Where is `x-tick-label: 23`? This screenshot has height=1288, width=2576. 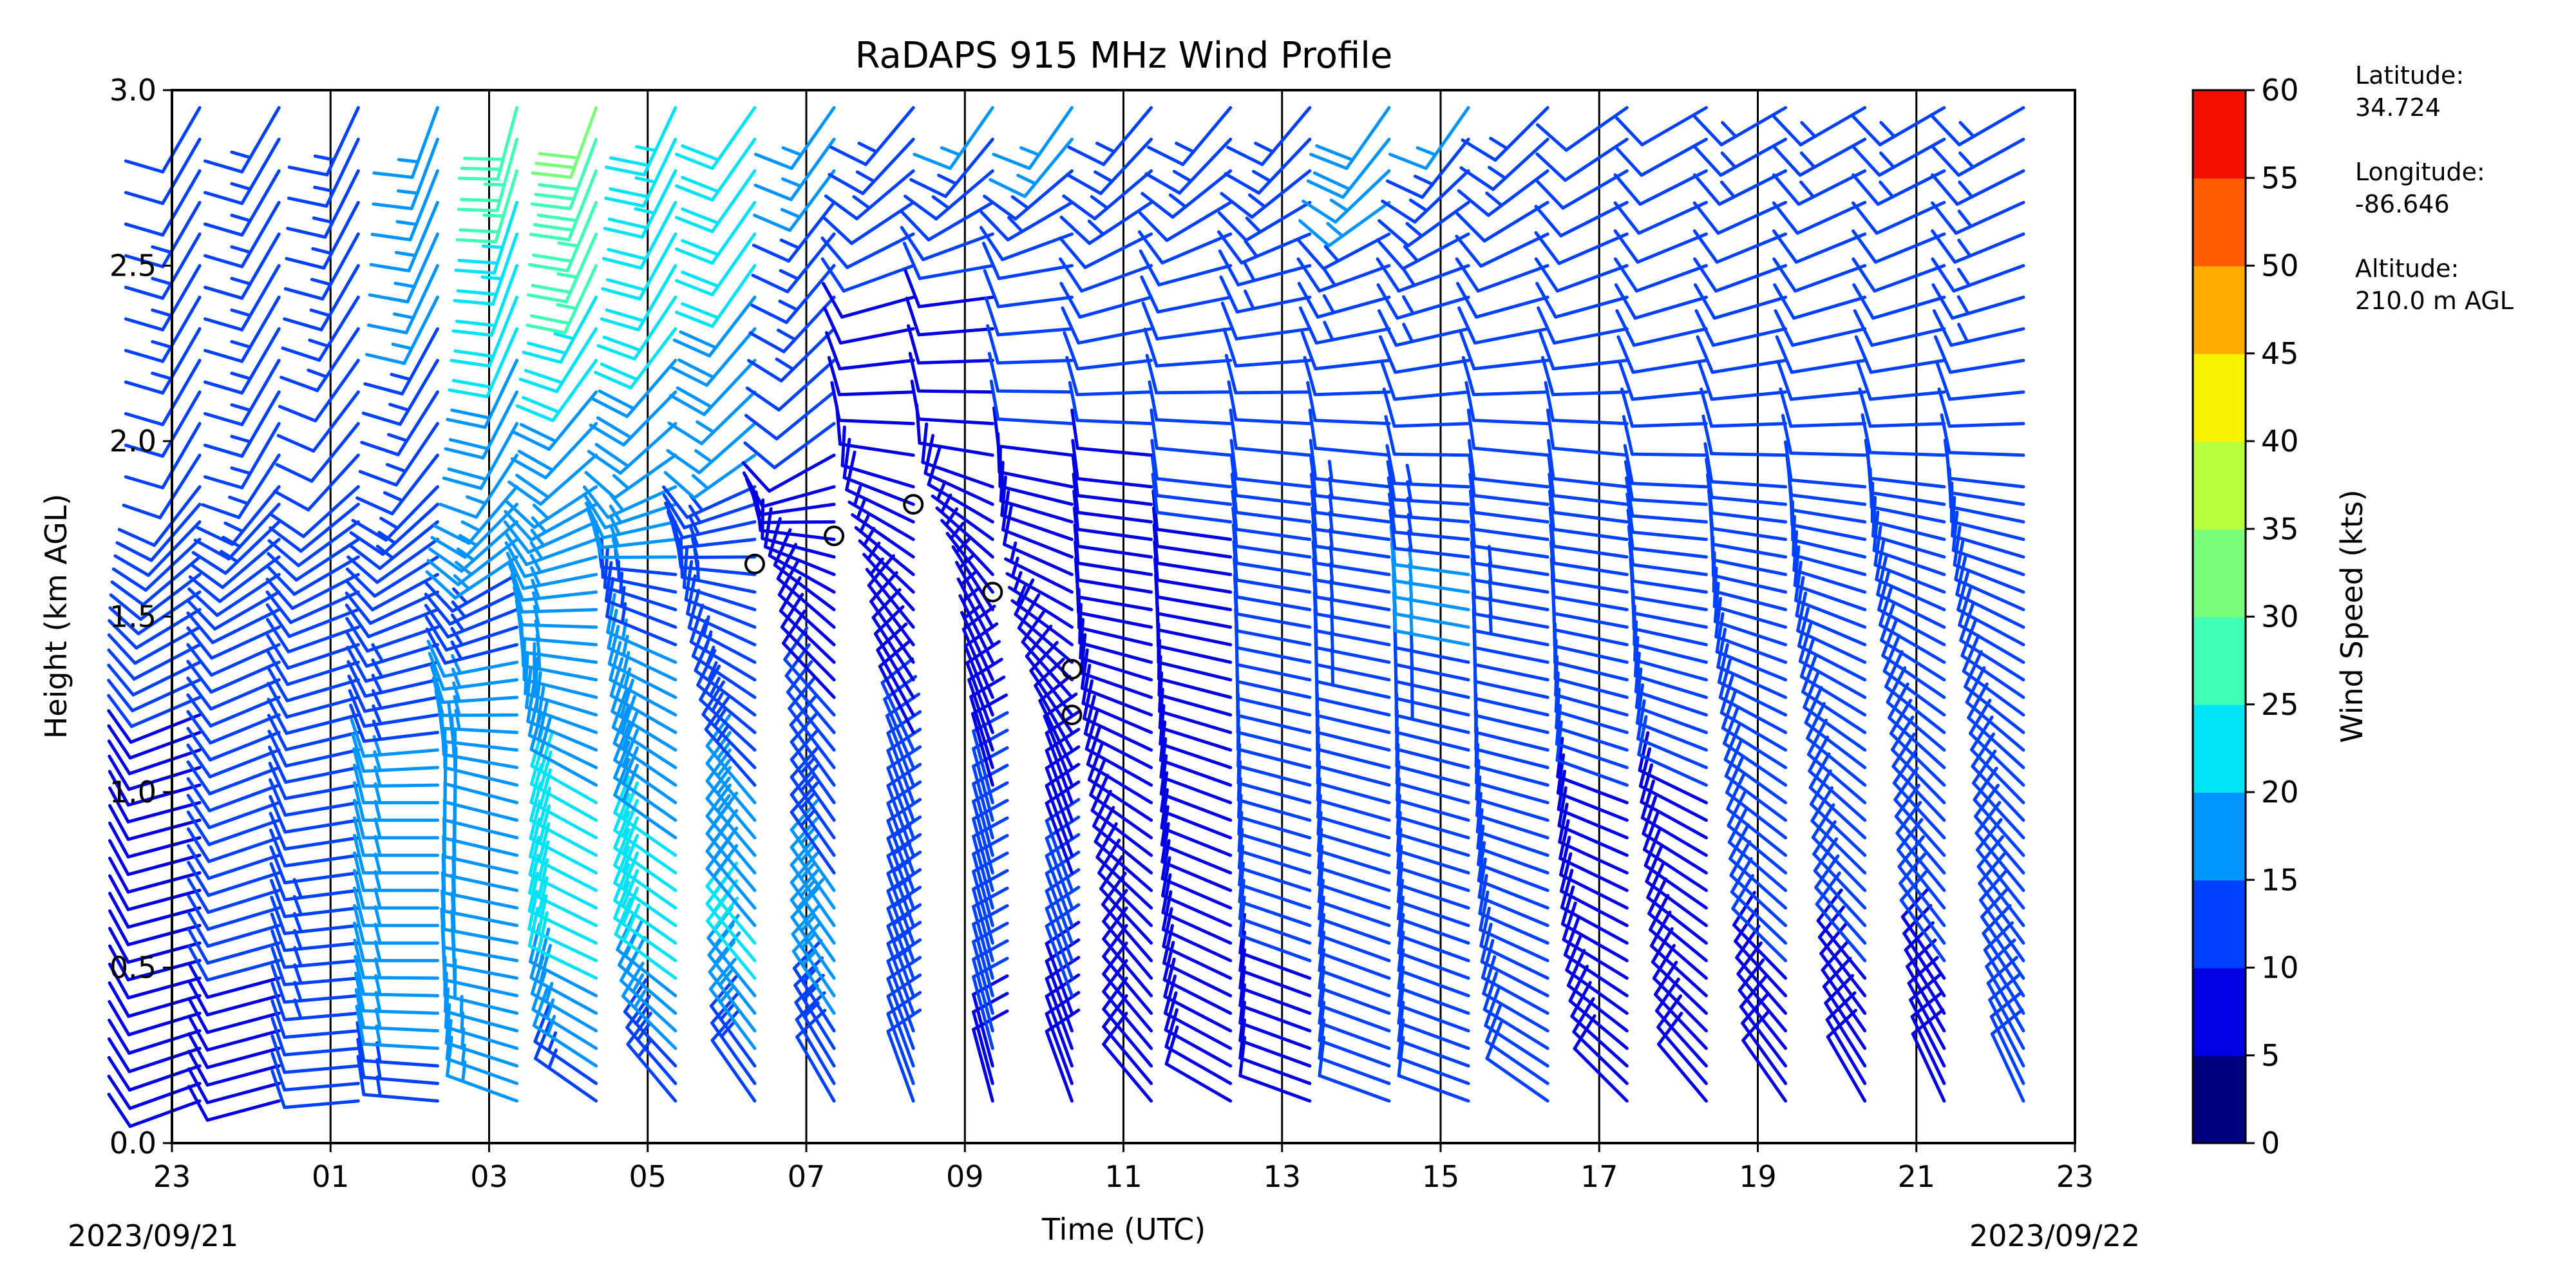
x-tick-label: 23 is located at coordinates (2075, 1176).